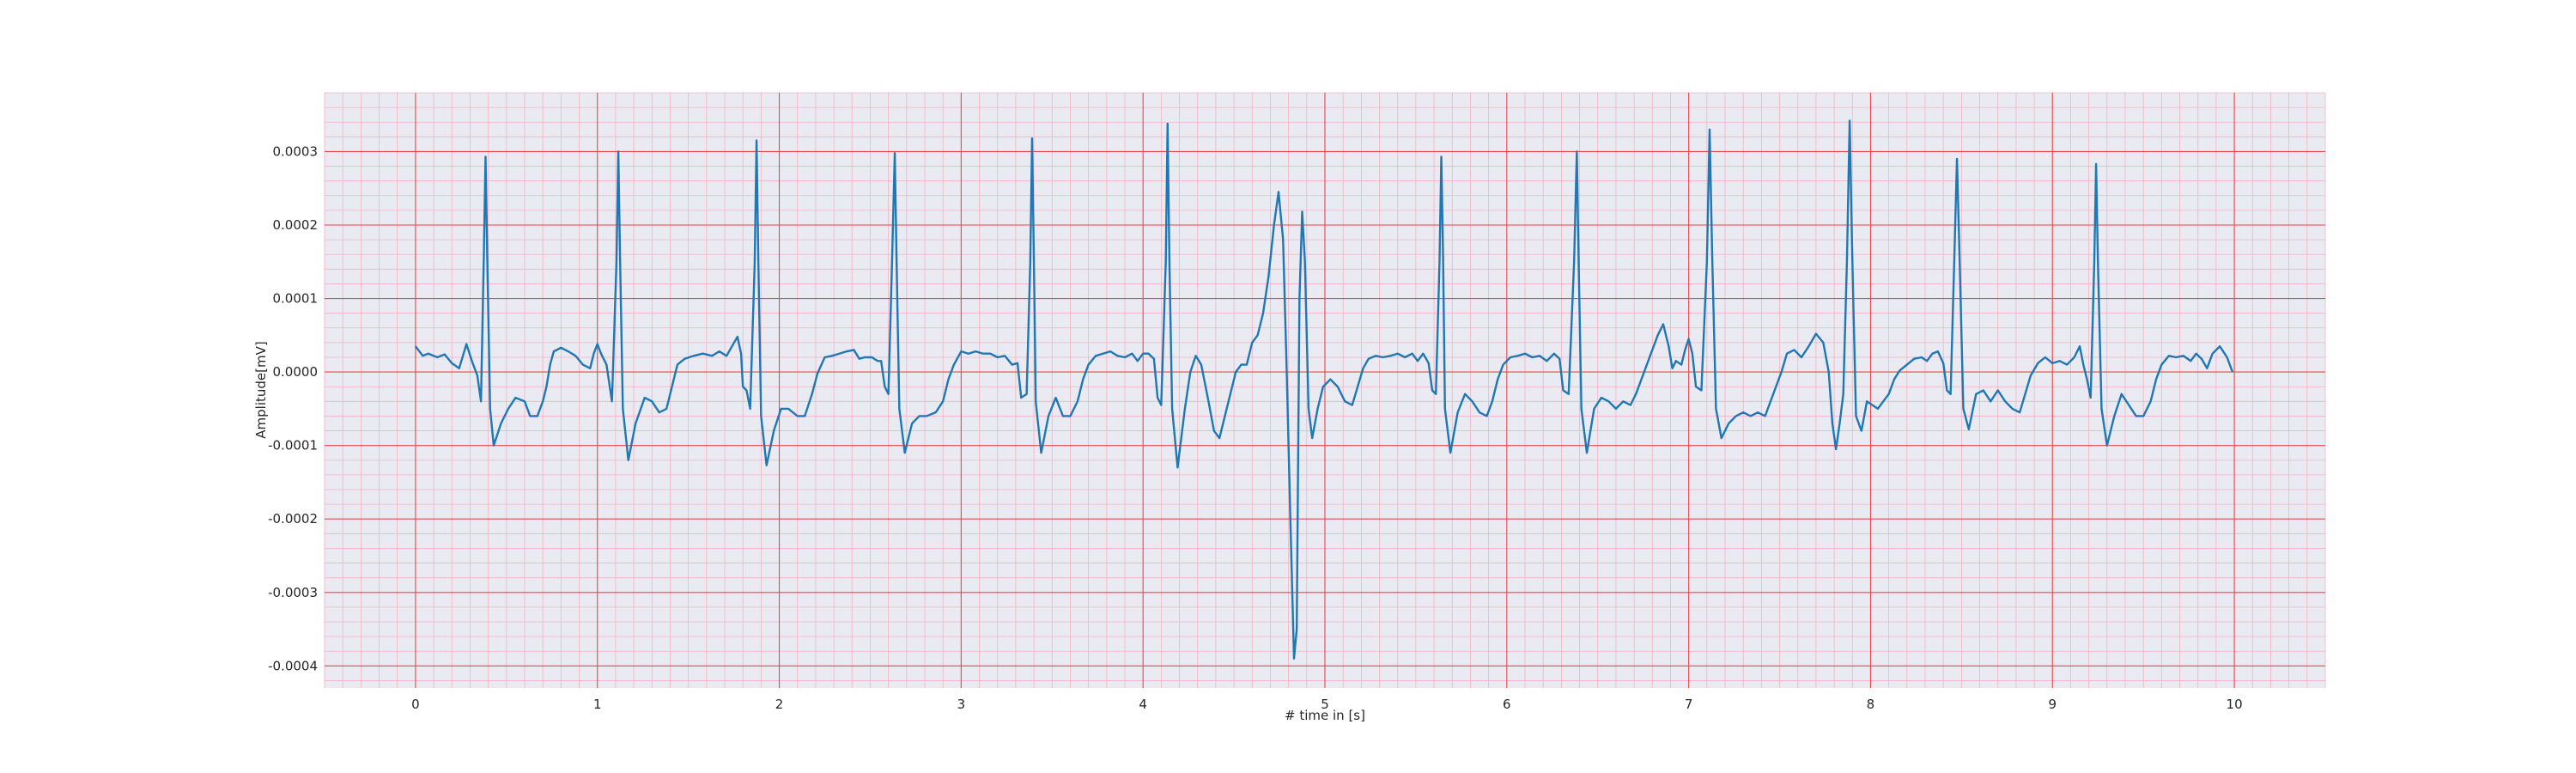  Describe the element at coordinates (296, 299) in the screenshot. I see `y-tick-label: 0.0001` at that location.